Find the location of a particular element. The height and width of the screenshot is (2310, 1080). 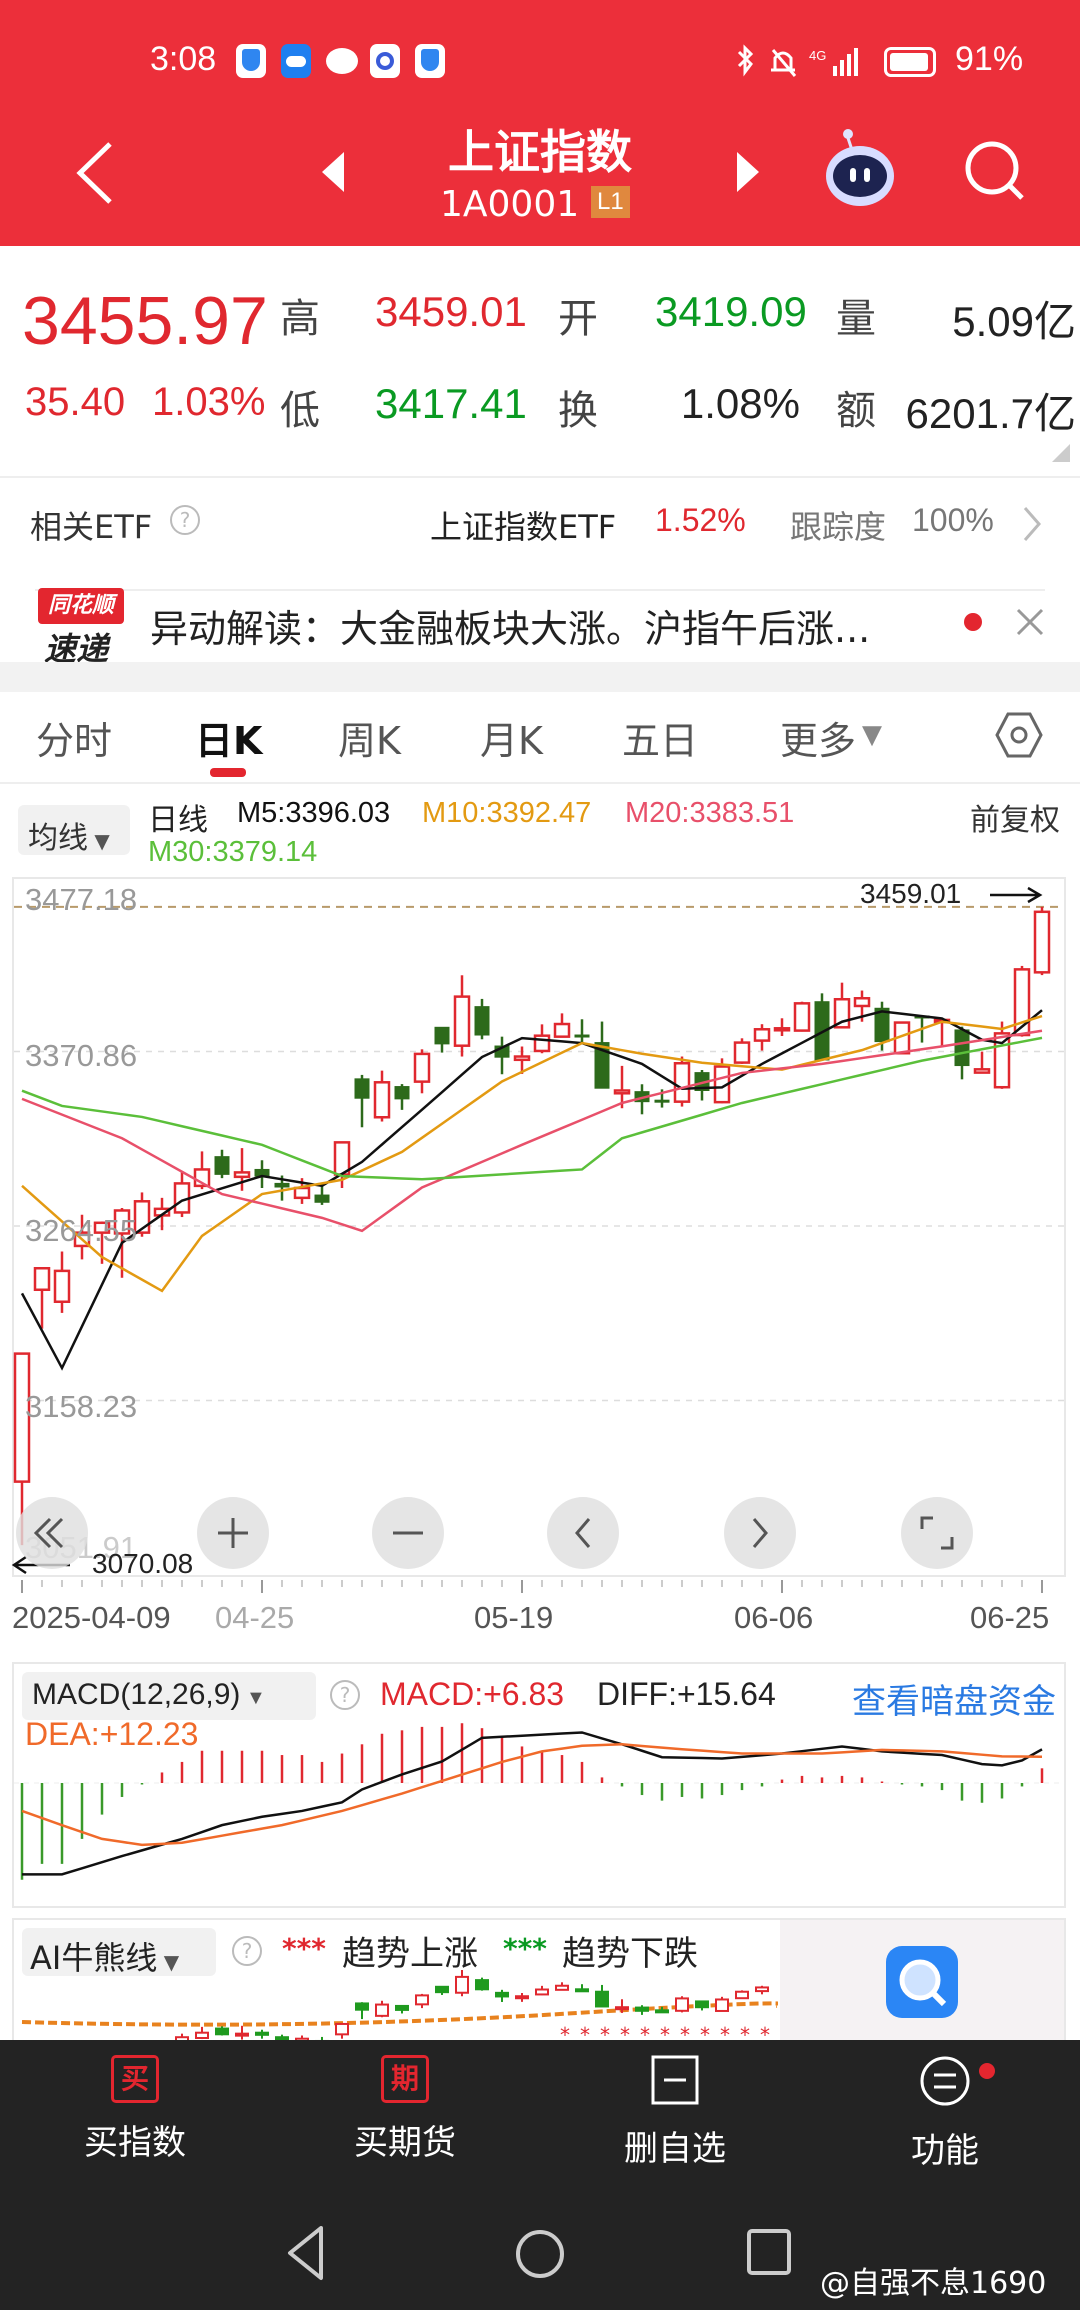

up-trend-marker: *** is located at coordinates (304, 1948).